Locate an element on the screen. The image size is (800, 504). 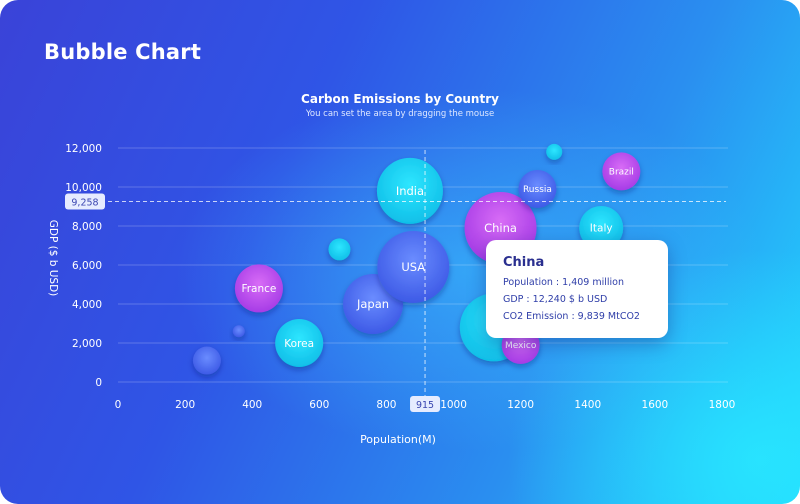
x-tick-label: 1600 is located at coordinates (655, 405).